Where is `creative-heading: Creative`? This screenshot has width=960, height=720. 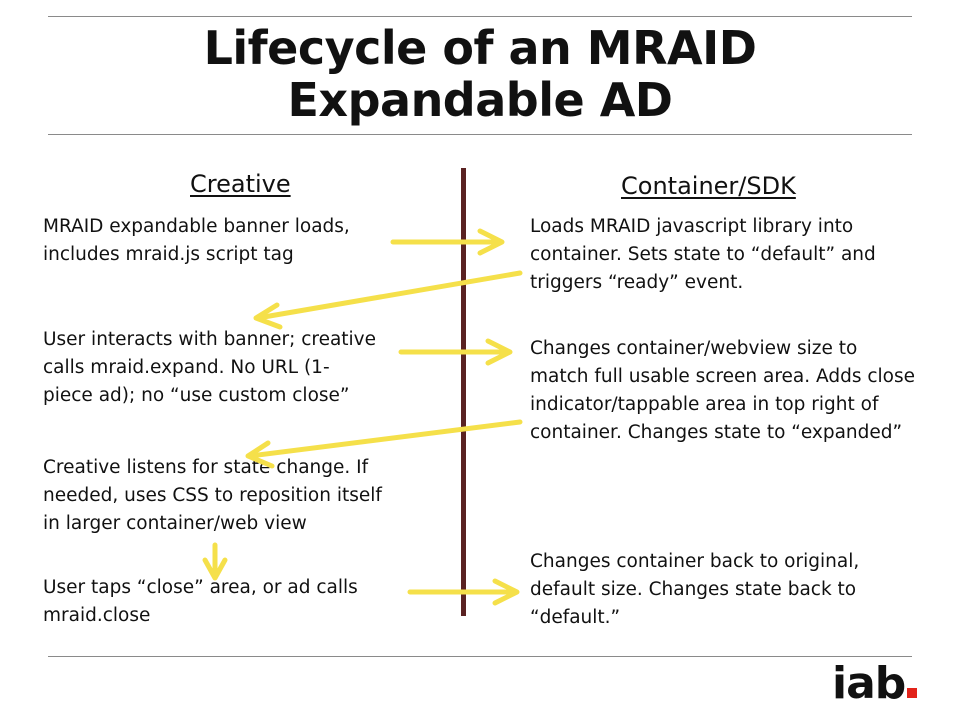
creative-heading: Creative is located at coordinates (240, 184).